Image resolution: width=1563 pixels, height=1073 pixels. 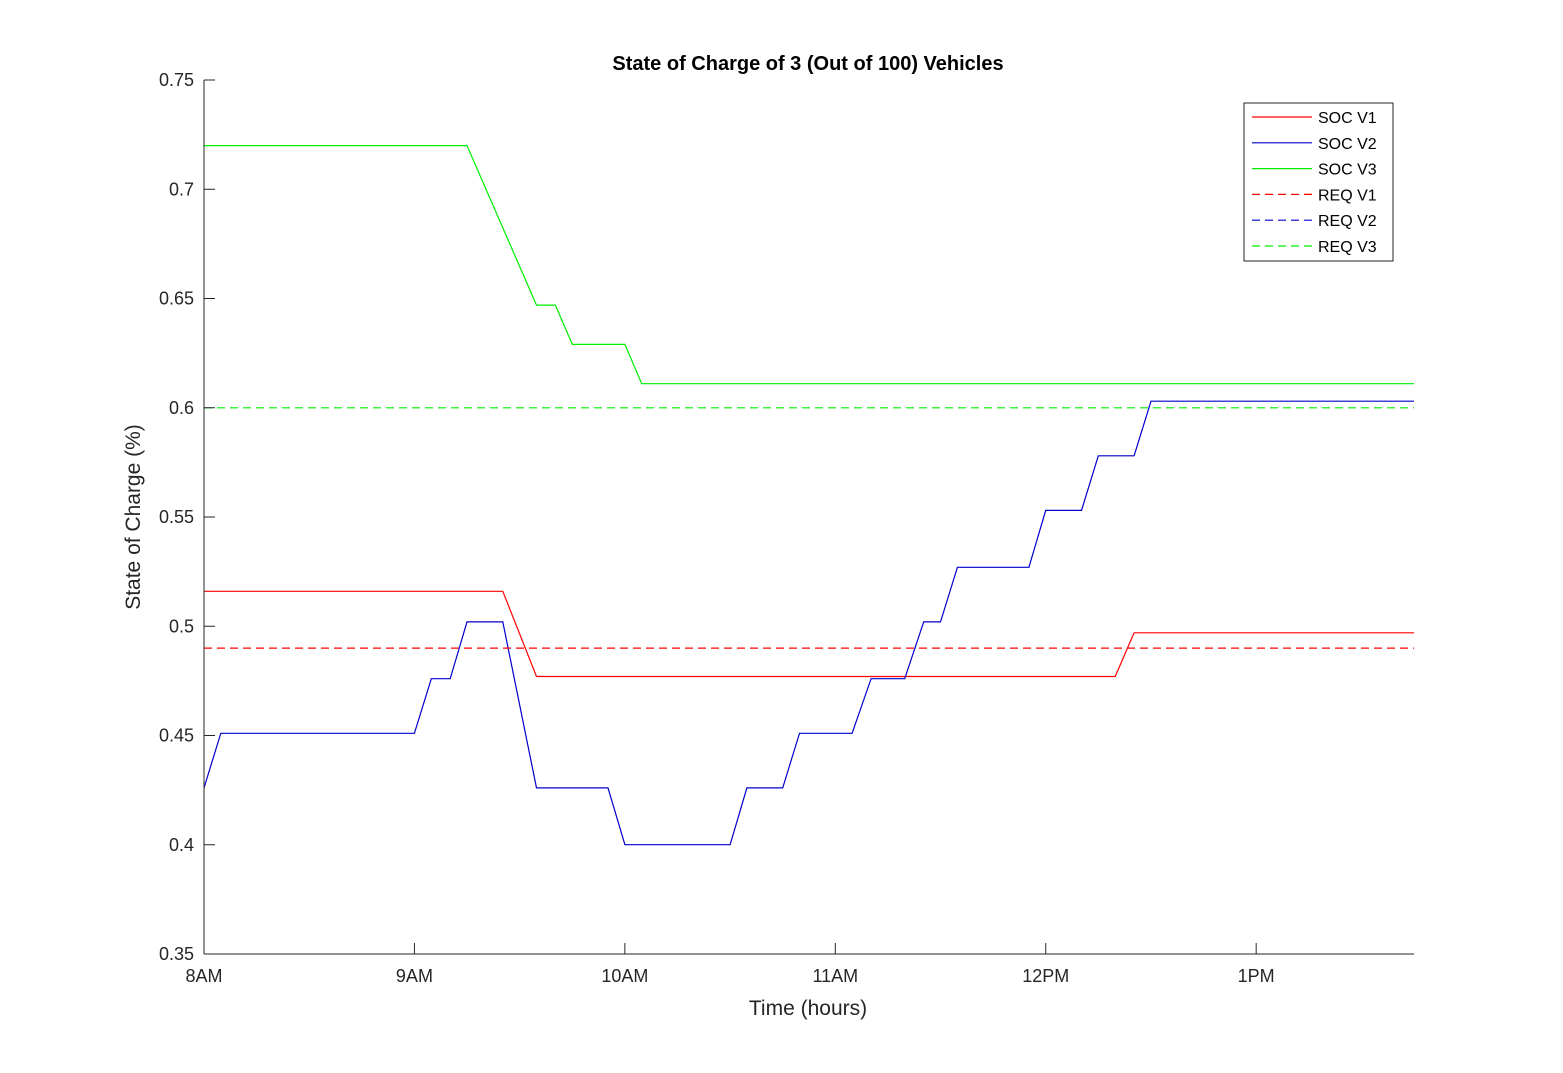 I want to click on x-axis-title: Time (hours), so click(x=808, y=1008).